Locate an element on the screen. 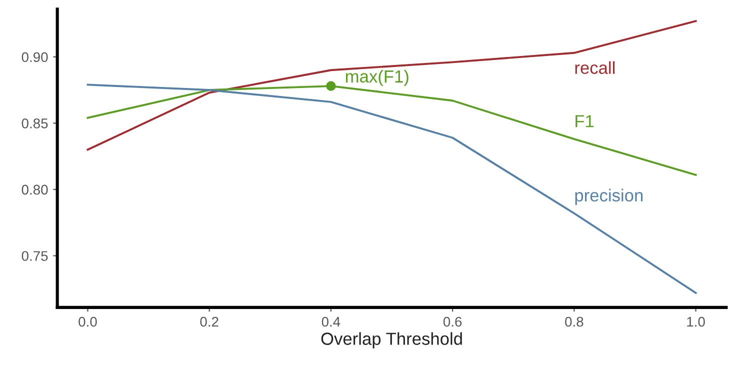  x-tick-label: 0.4 is located at coordinates (331, 321).